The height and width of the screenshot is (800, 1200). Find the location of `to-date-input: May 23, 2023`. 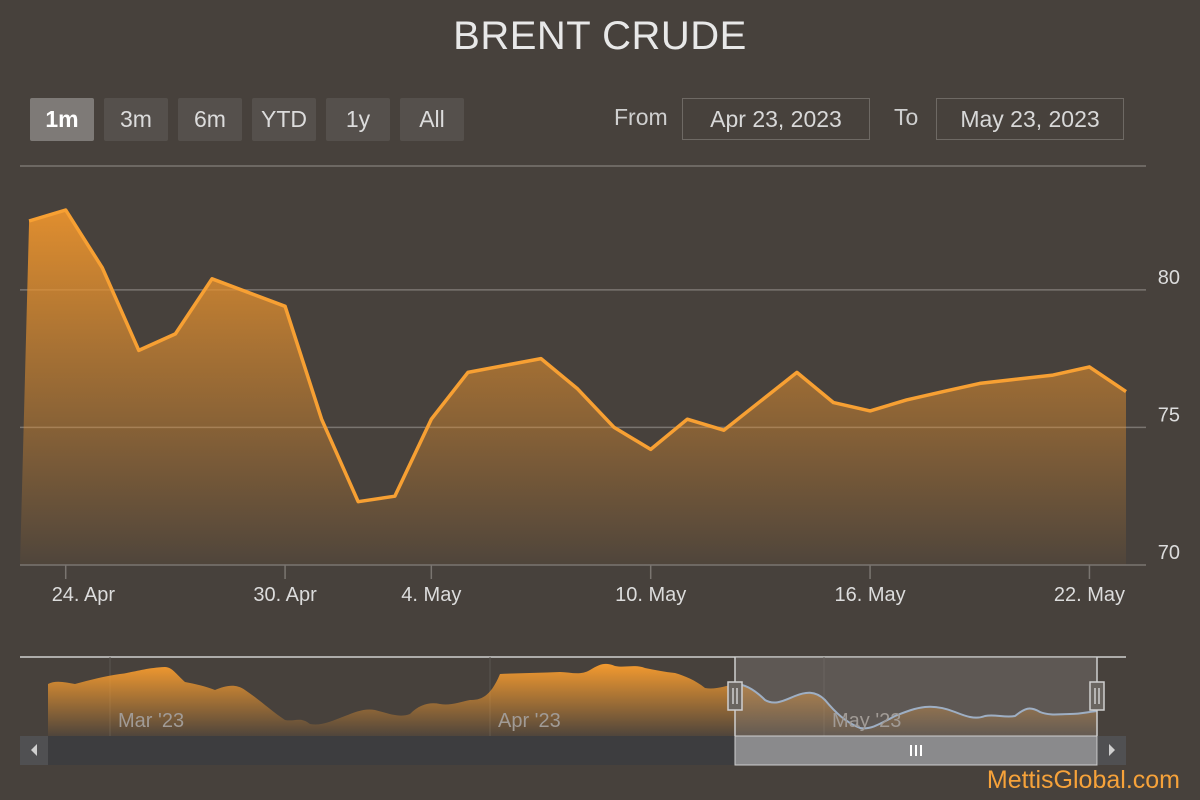

to-date-input: May 23, 2023 is located at coordinates (1030, 119).